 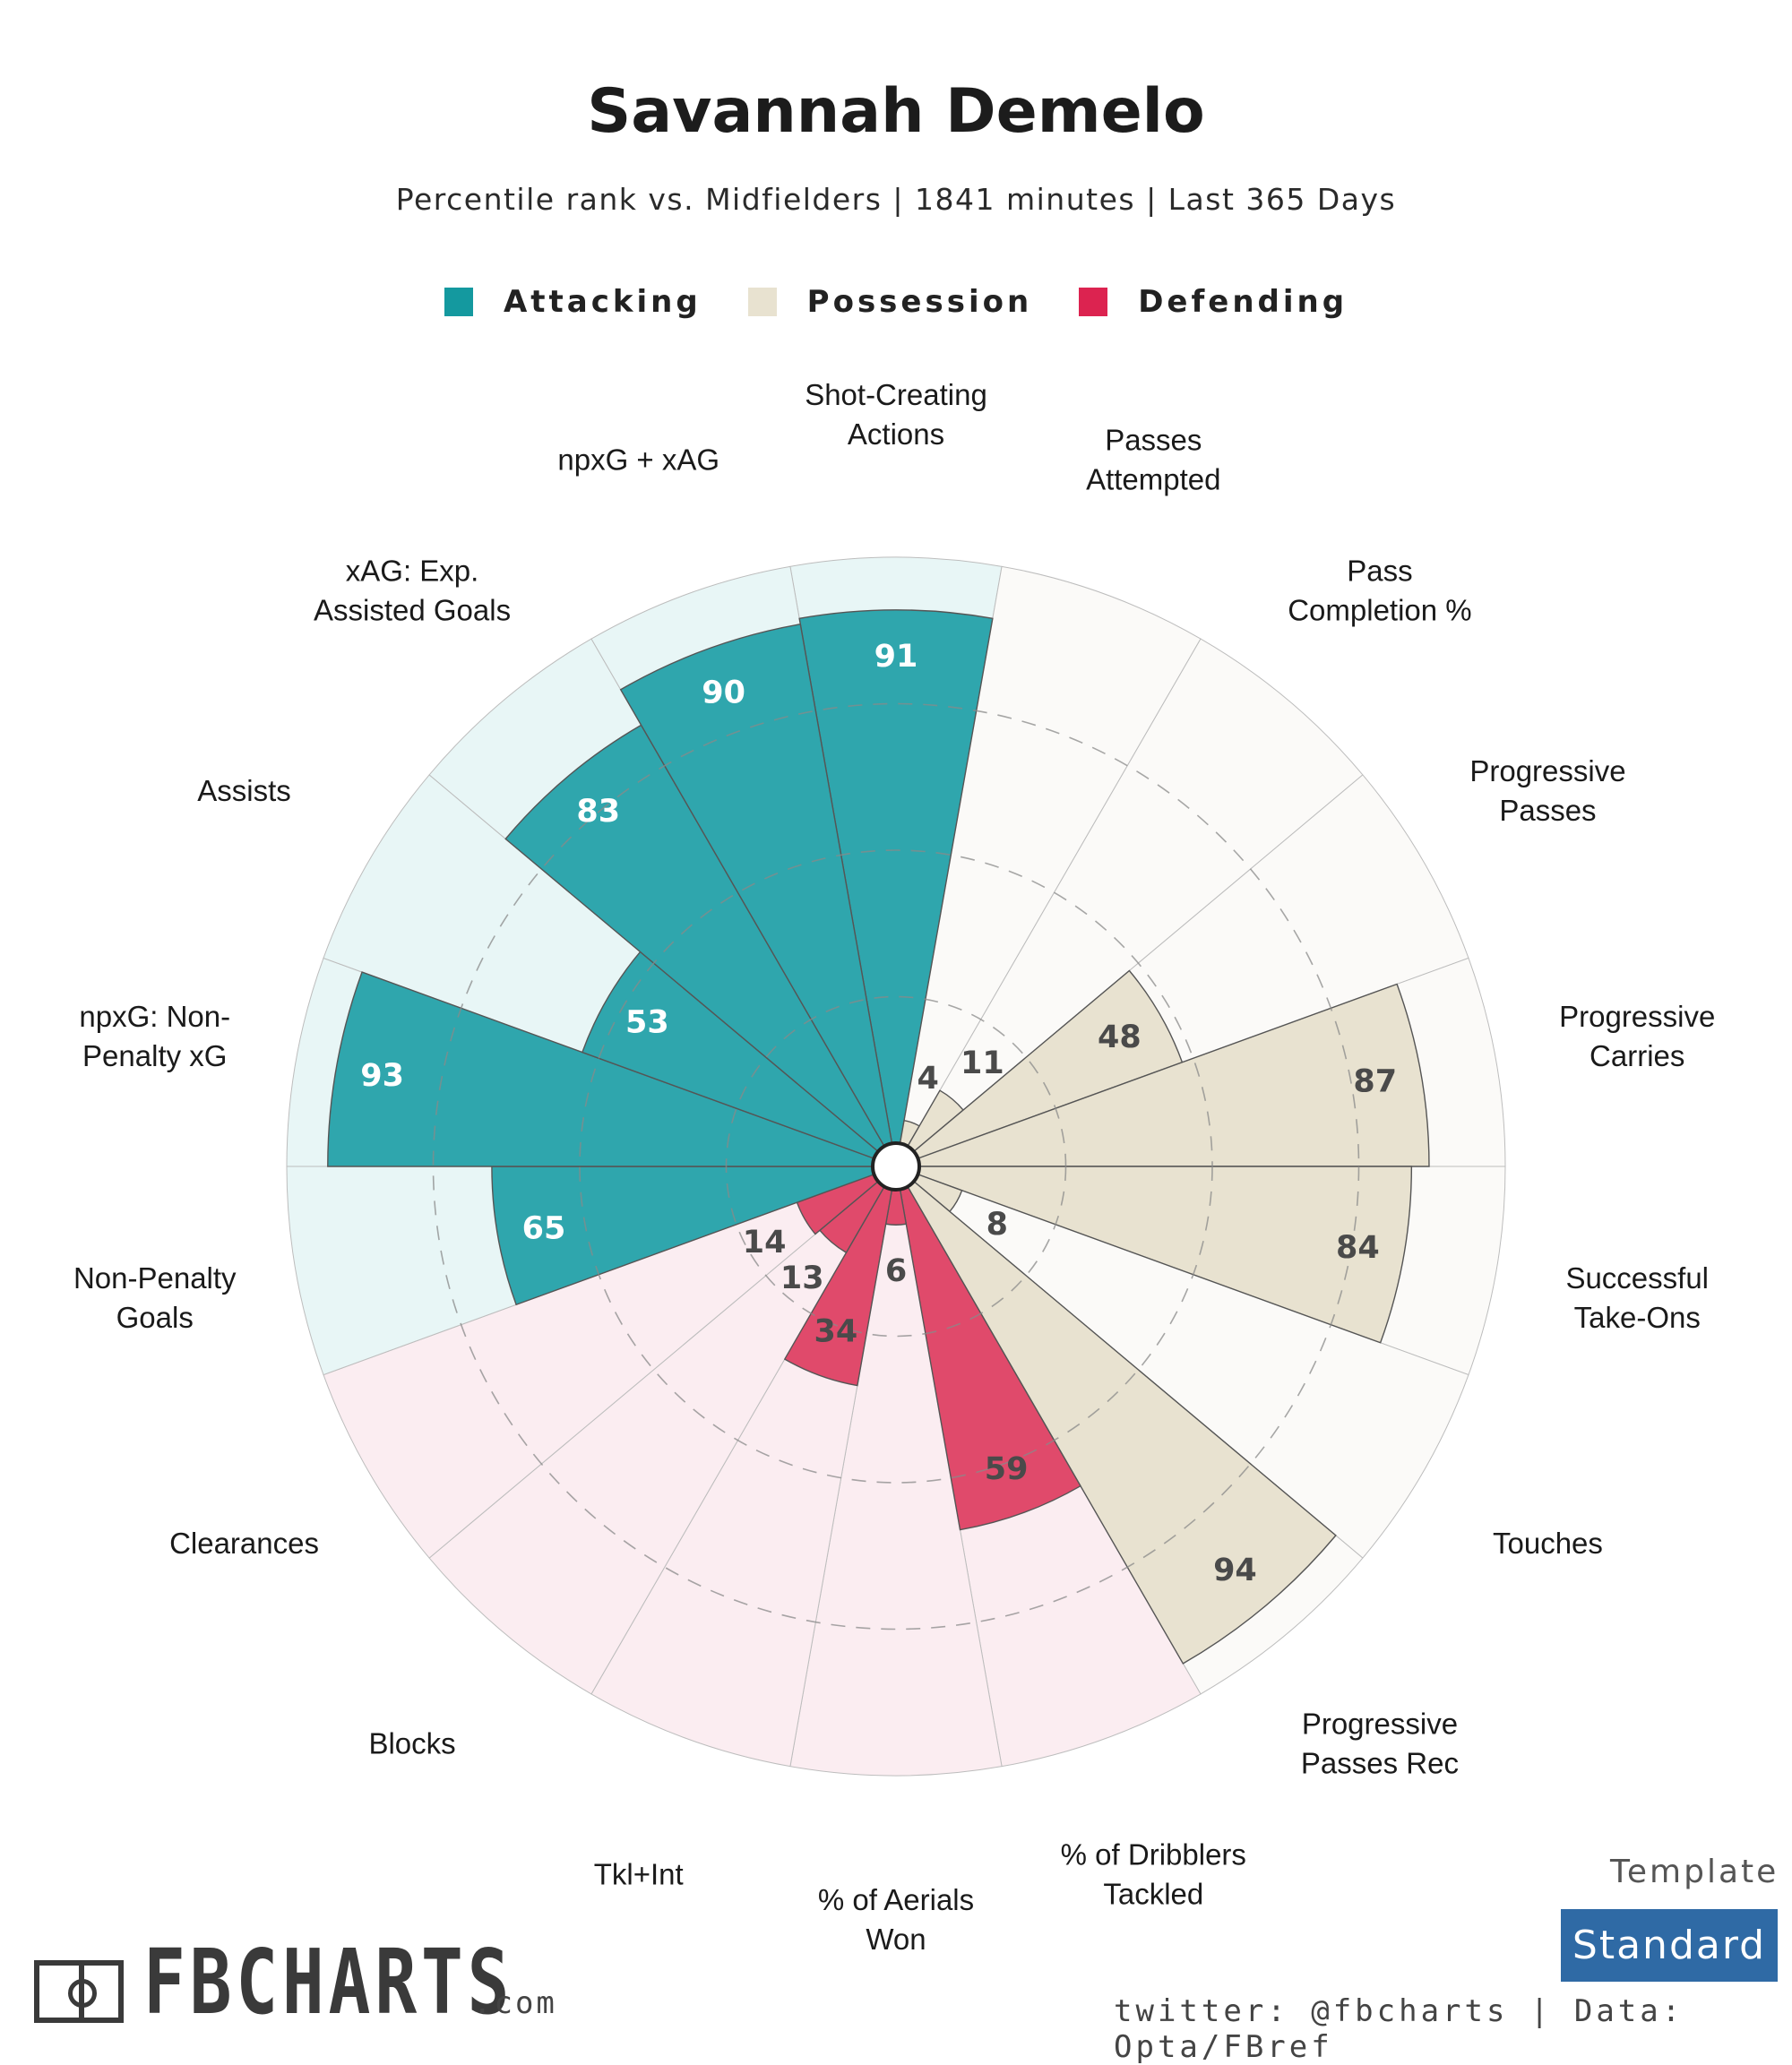 I want to click on category-label-line: Tkl+Int, so click(x=639, y=1873).